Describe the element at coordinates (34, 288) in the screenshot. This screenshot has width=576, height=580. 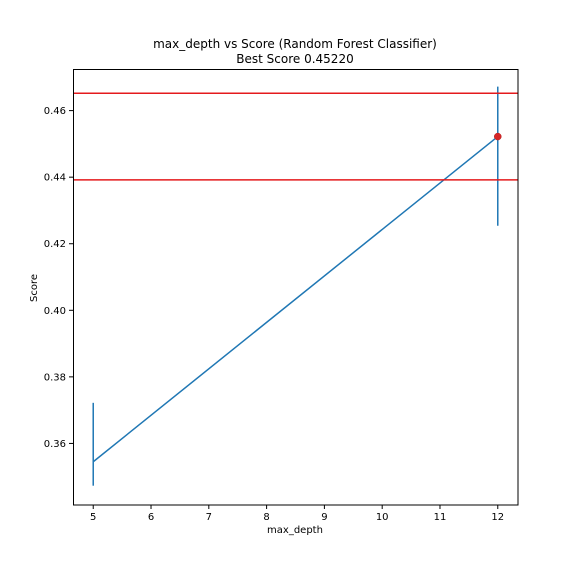
I see `y-axis-label: Score` at that location.